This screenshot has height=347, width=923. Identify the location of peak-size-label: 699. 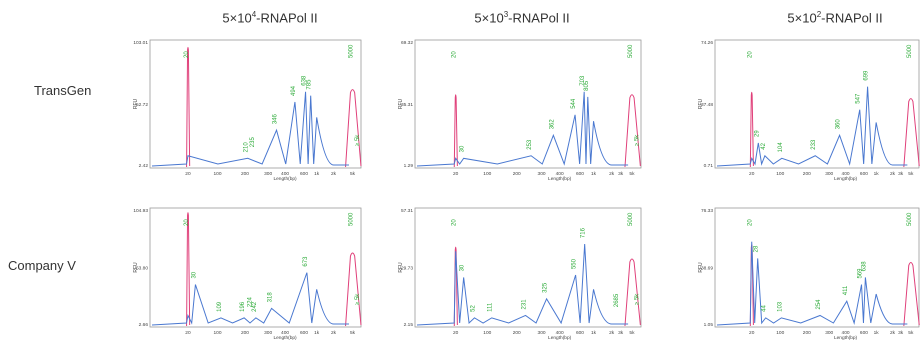
(867, 75).